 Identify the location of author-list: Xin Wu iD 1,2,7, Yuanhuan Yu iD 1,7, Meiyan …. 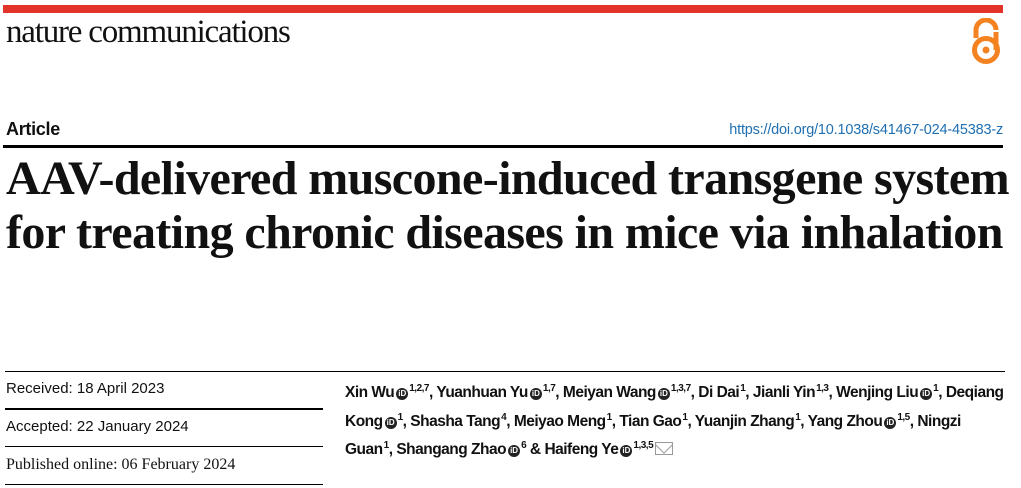
(675, 420).